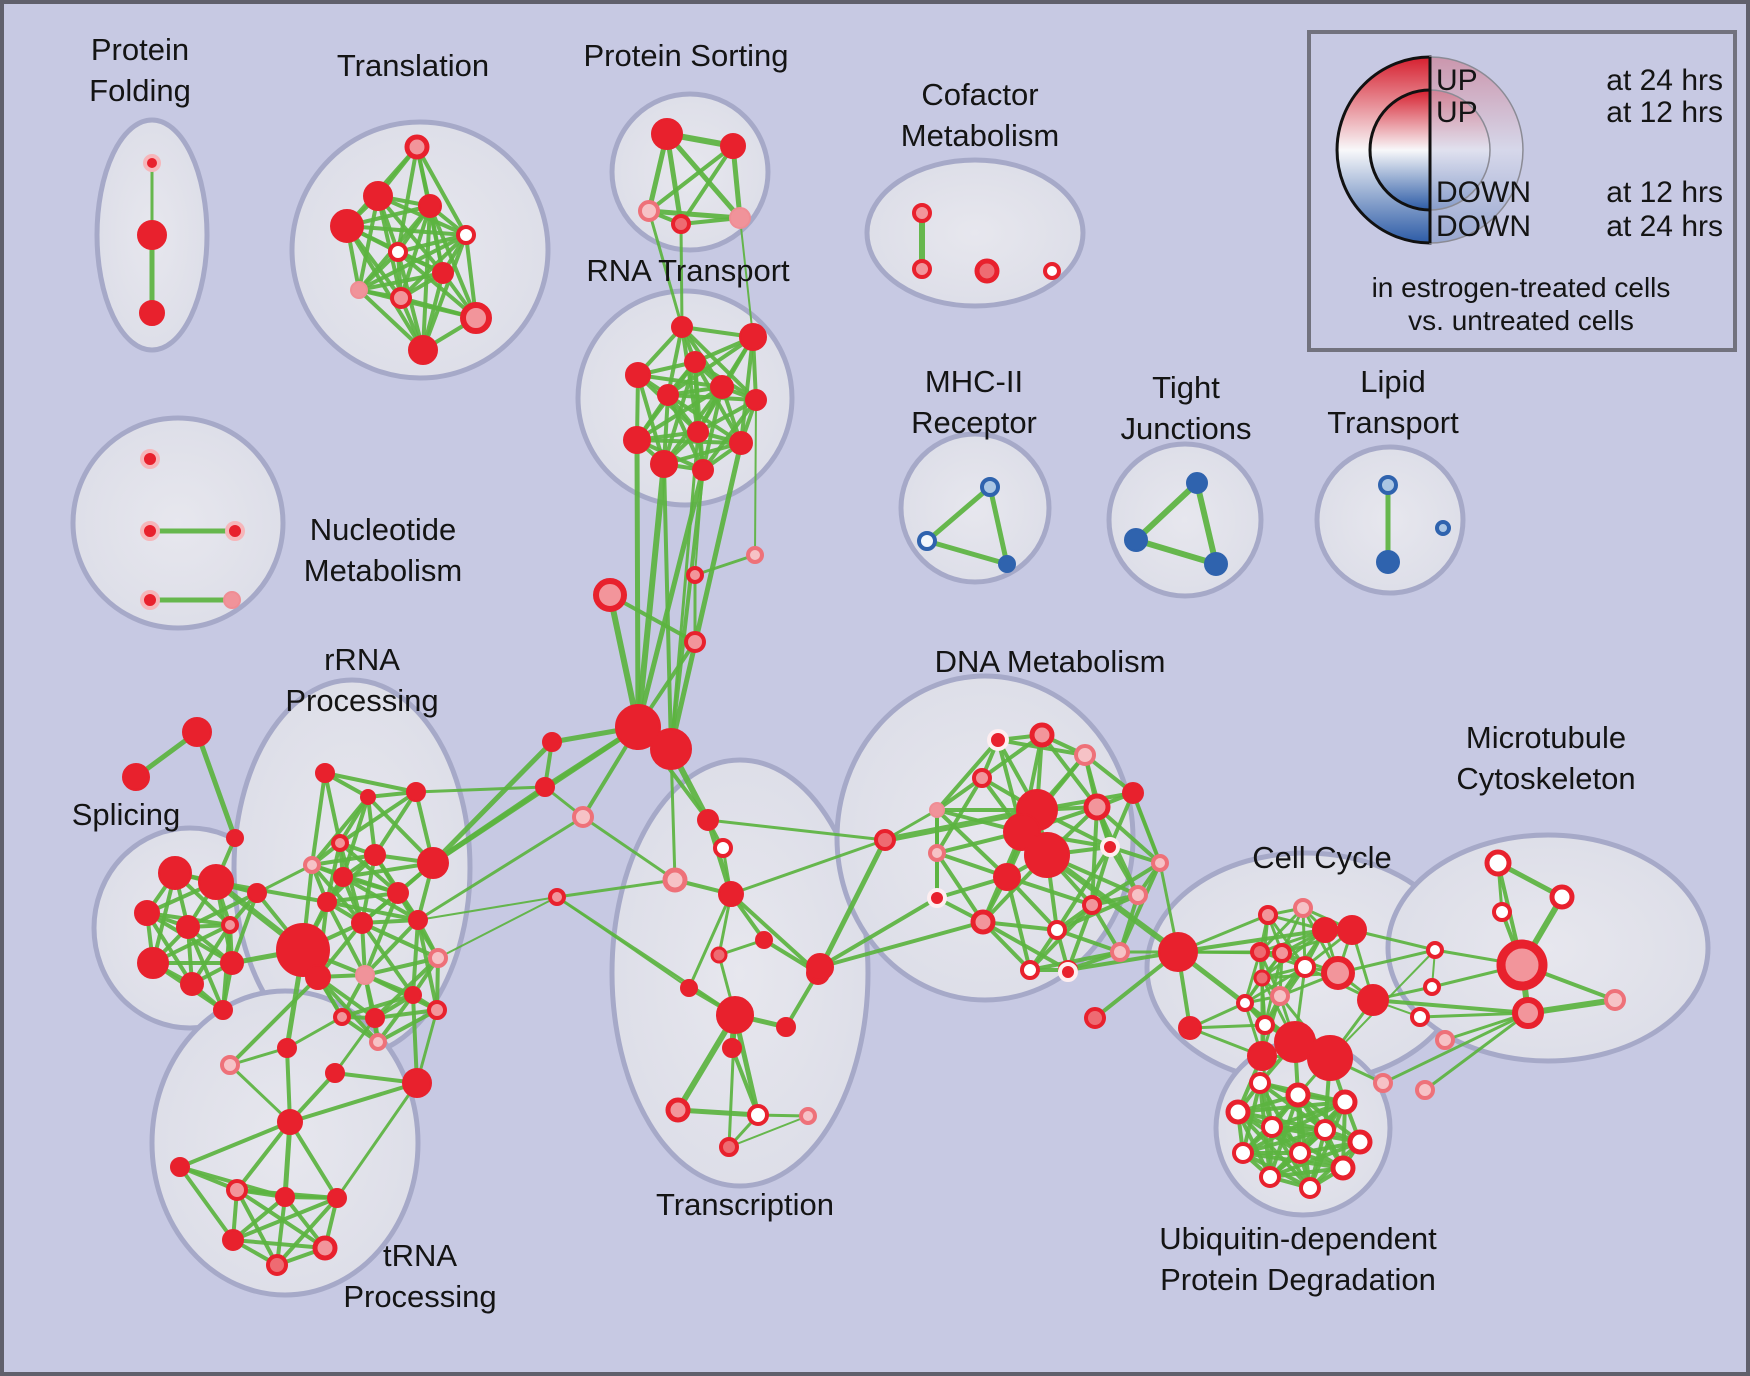  I want to click on network-node-sp8, so click(232, 963).